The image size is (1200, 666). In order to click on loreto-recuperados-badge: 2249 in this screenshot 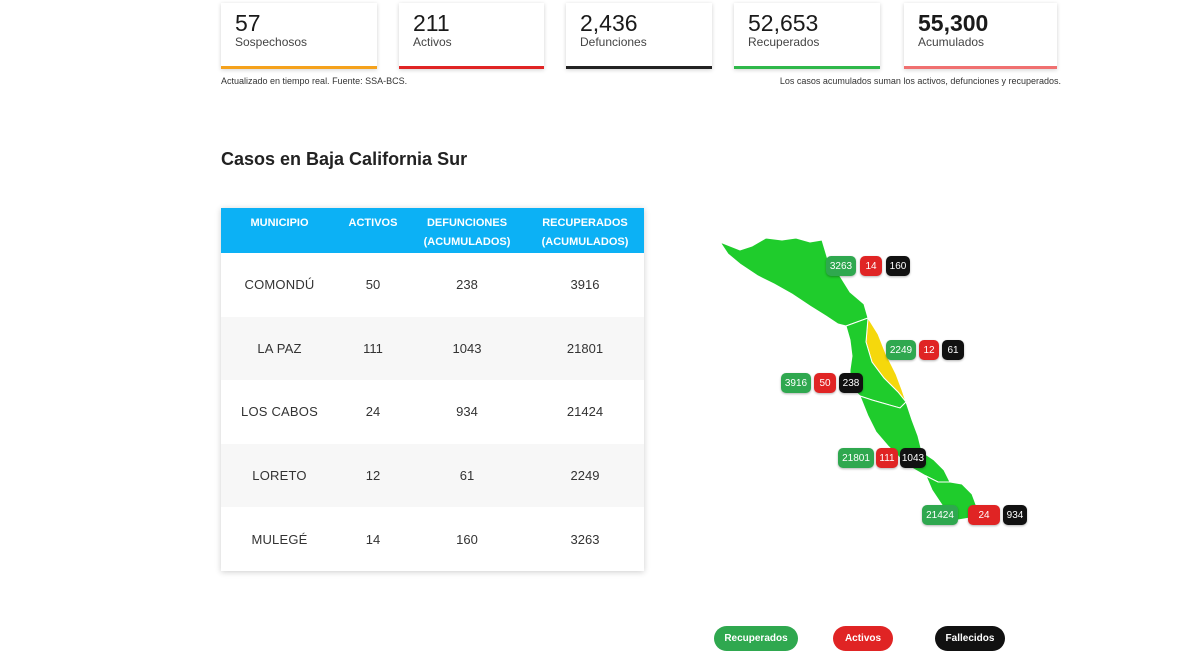, I will do `click(901, 350)`.